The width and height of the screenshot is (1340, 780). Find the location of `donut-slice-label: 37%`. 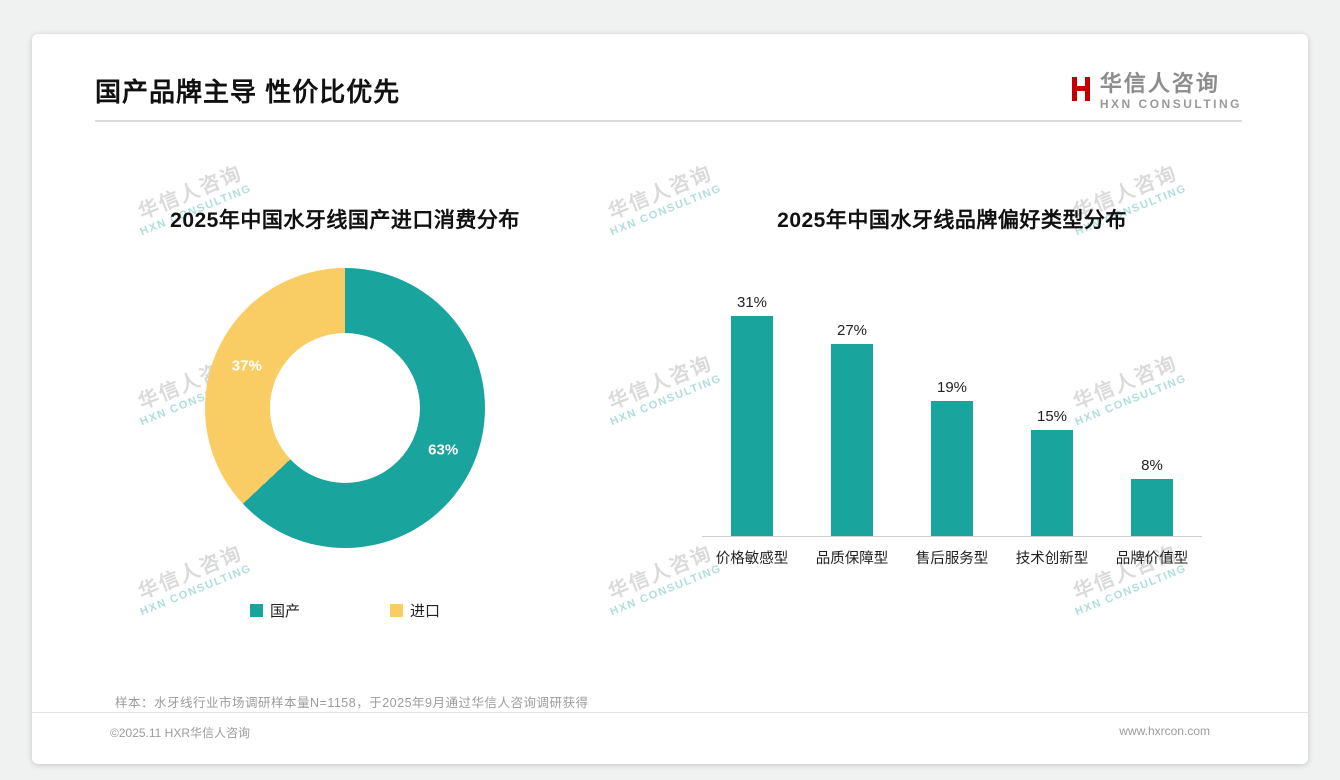

donut-slice-label: 37% is located at coordinates (246, 365).